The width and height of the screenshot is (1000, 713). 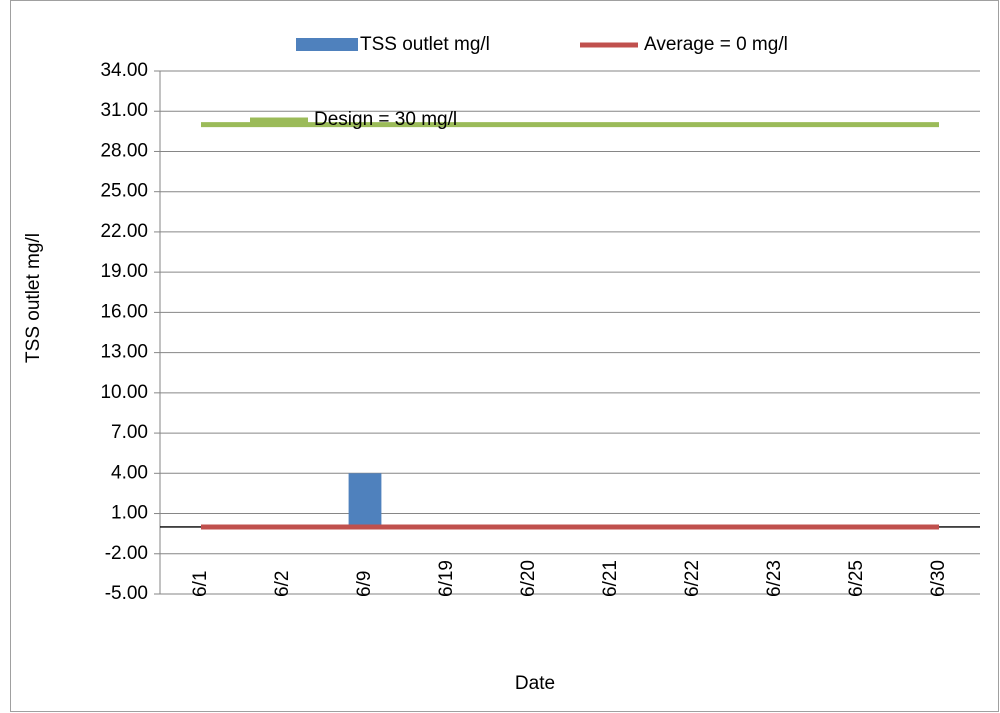 I want to click on y-tick-label: 34.00, so click(x=124, y=70).